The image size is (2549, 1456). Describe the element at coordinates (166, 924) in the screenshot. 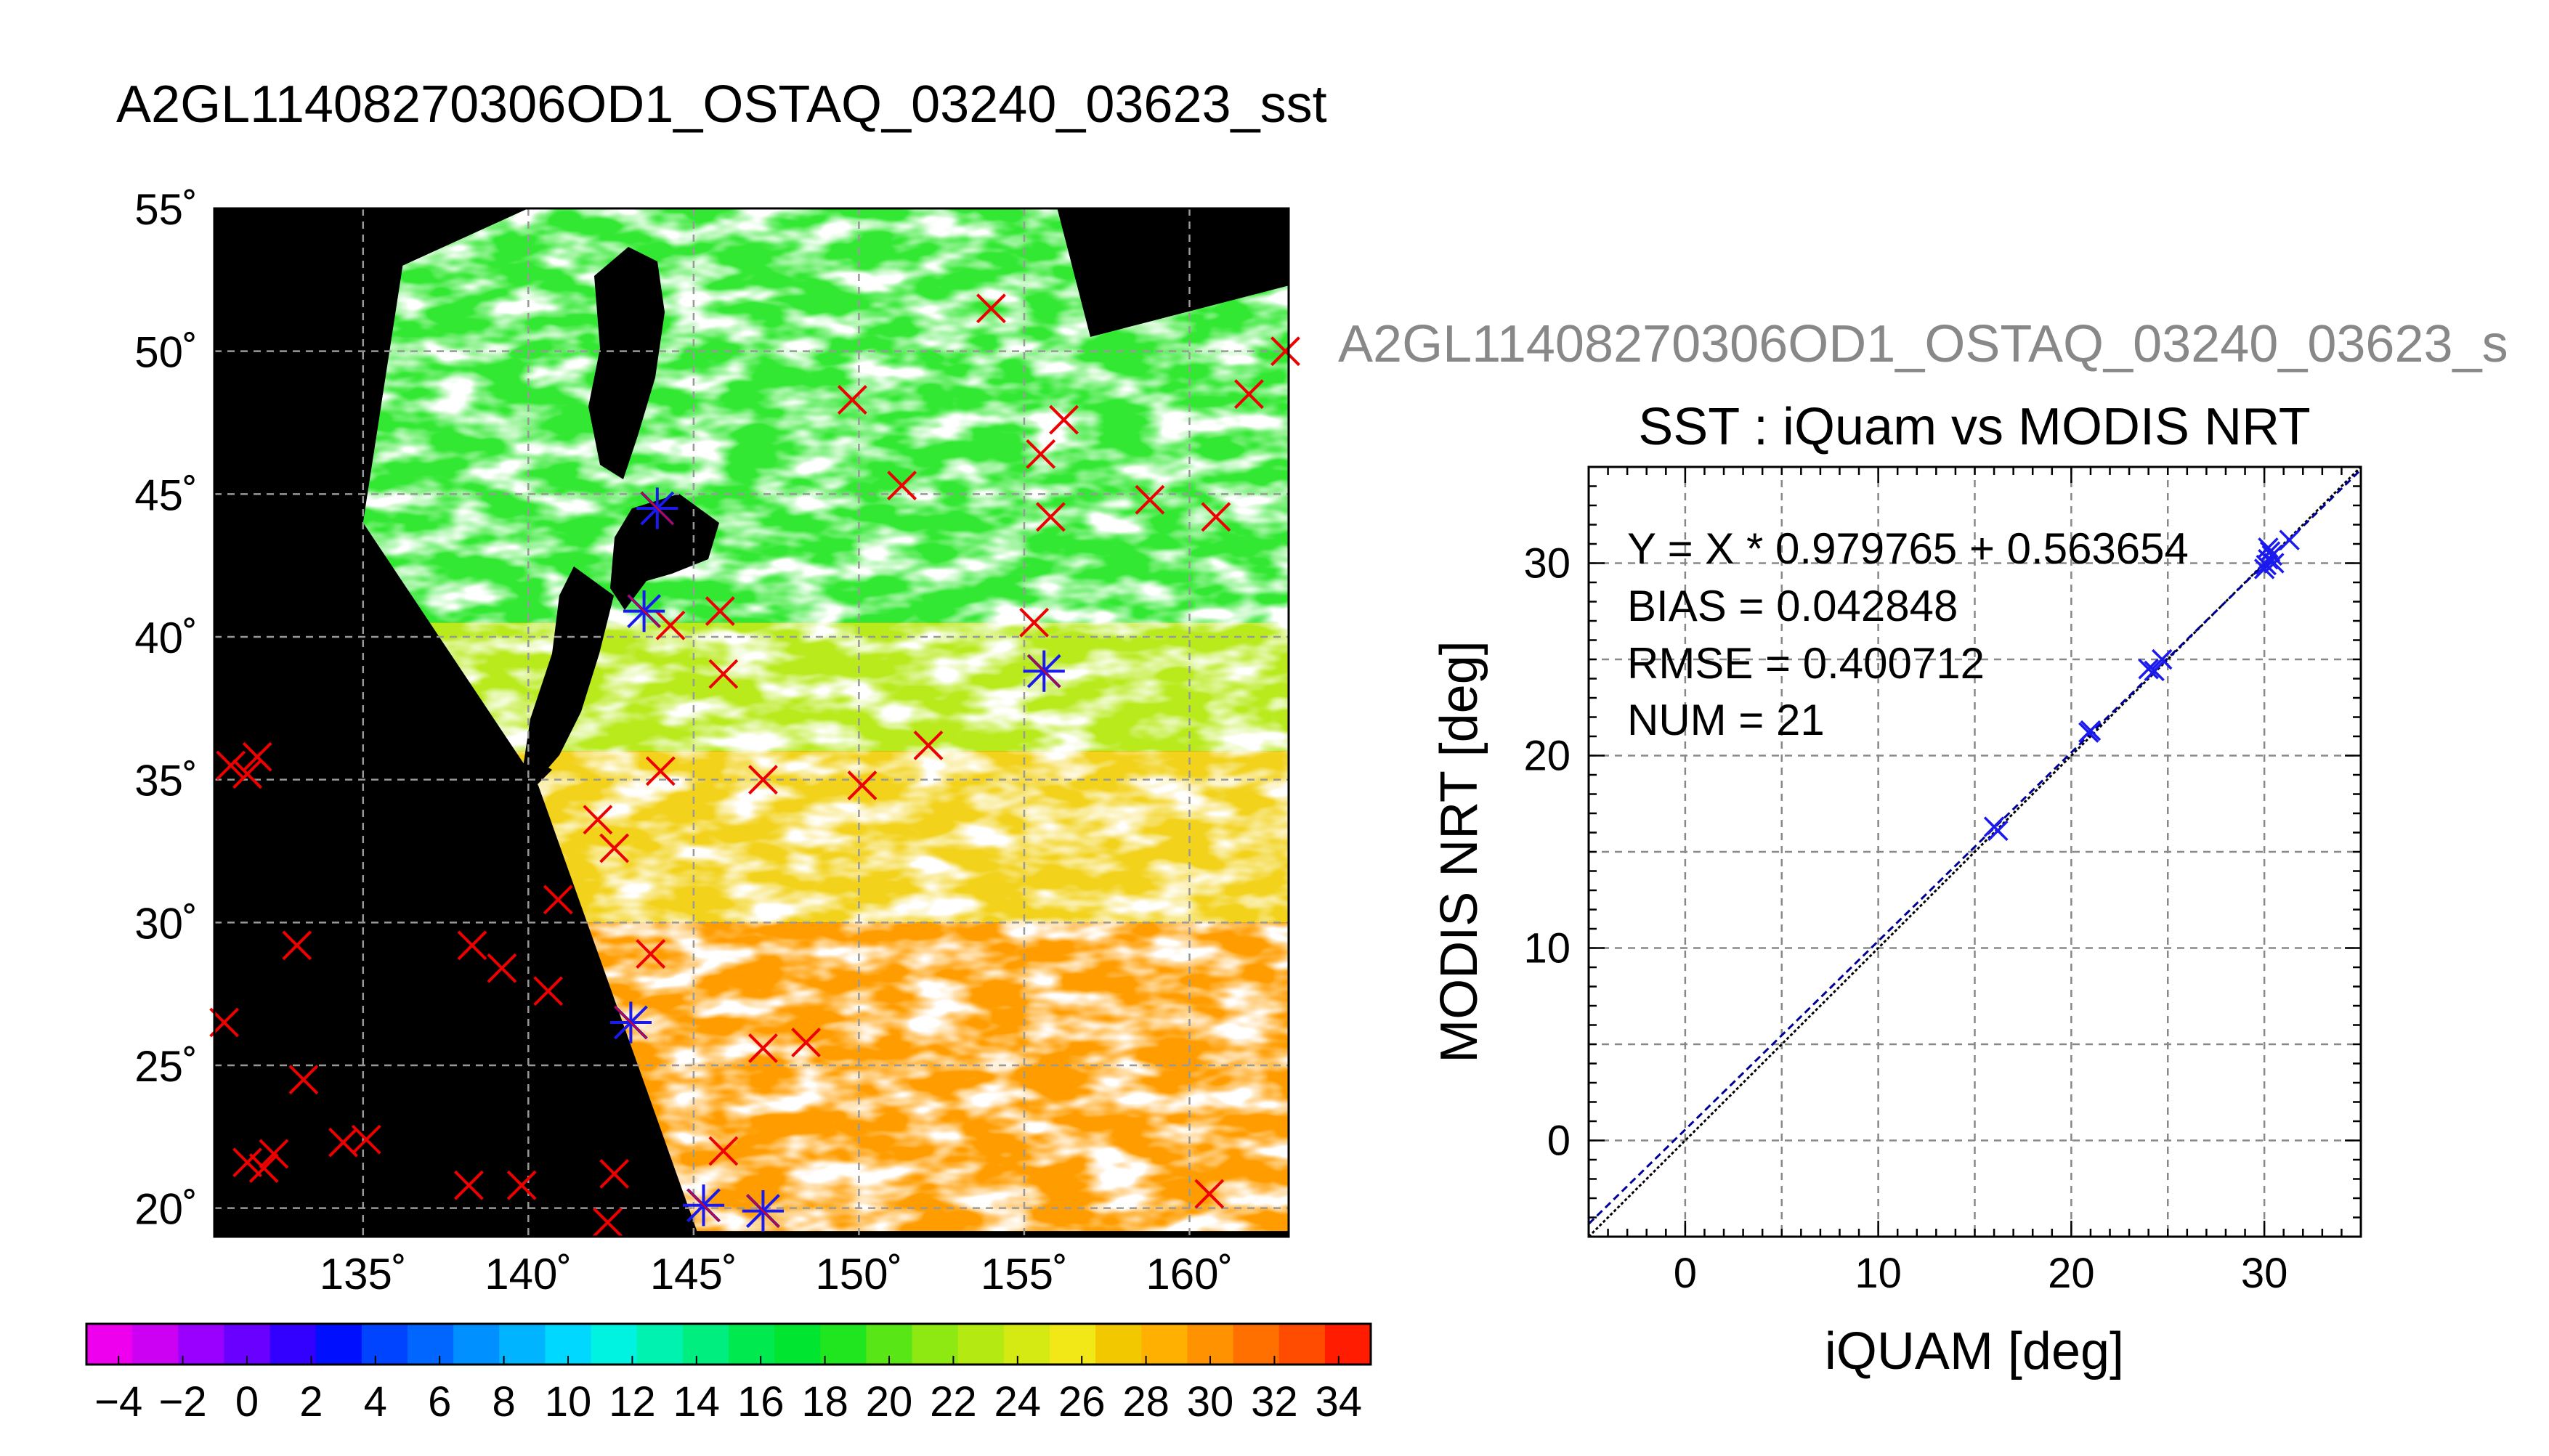

I see `map-lat-tick-label: 30˚` at that location.